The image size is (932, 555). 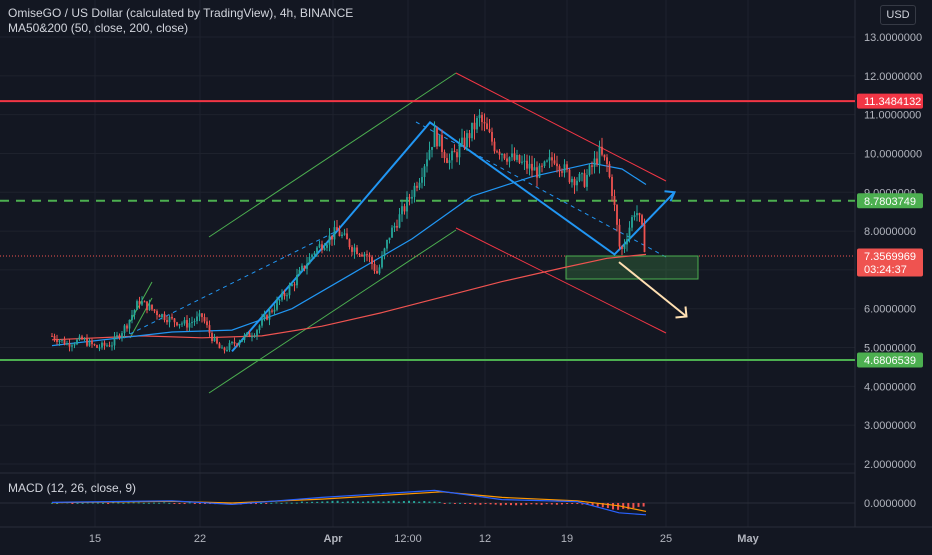 What do you see at coordinates (890, 262) in the screenshot?
I see `price-level-badge` at bounding box center [890, 262].